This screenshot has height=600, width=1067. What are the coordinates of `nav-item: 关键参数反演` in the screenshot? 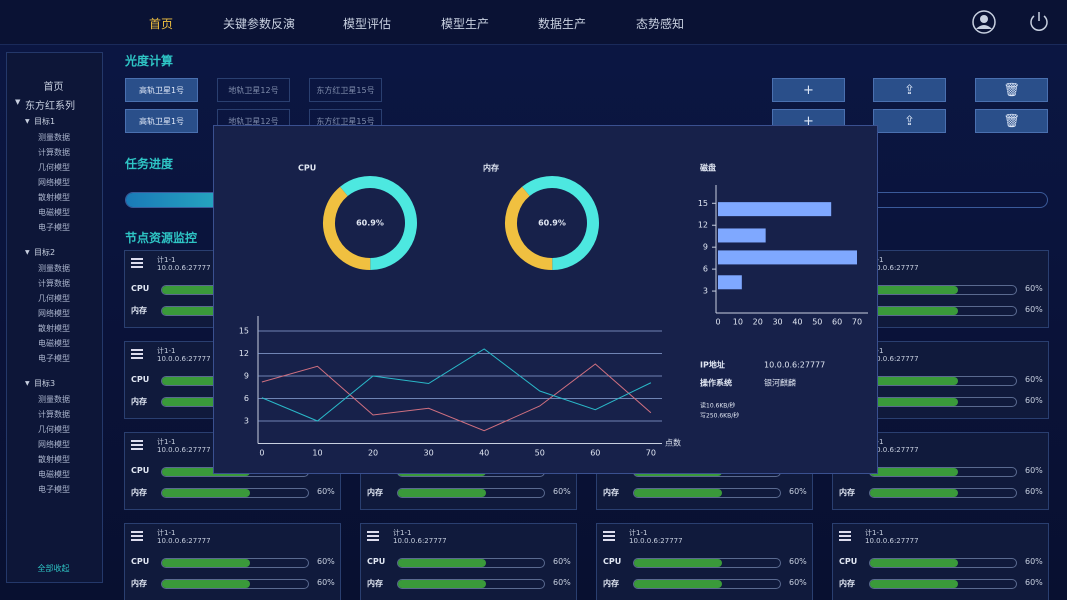 It's located at (258, 24).